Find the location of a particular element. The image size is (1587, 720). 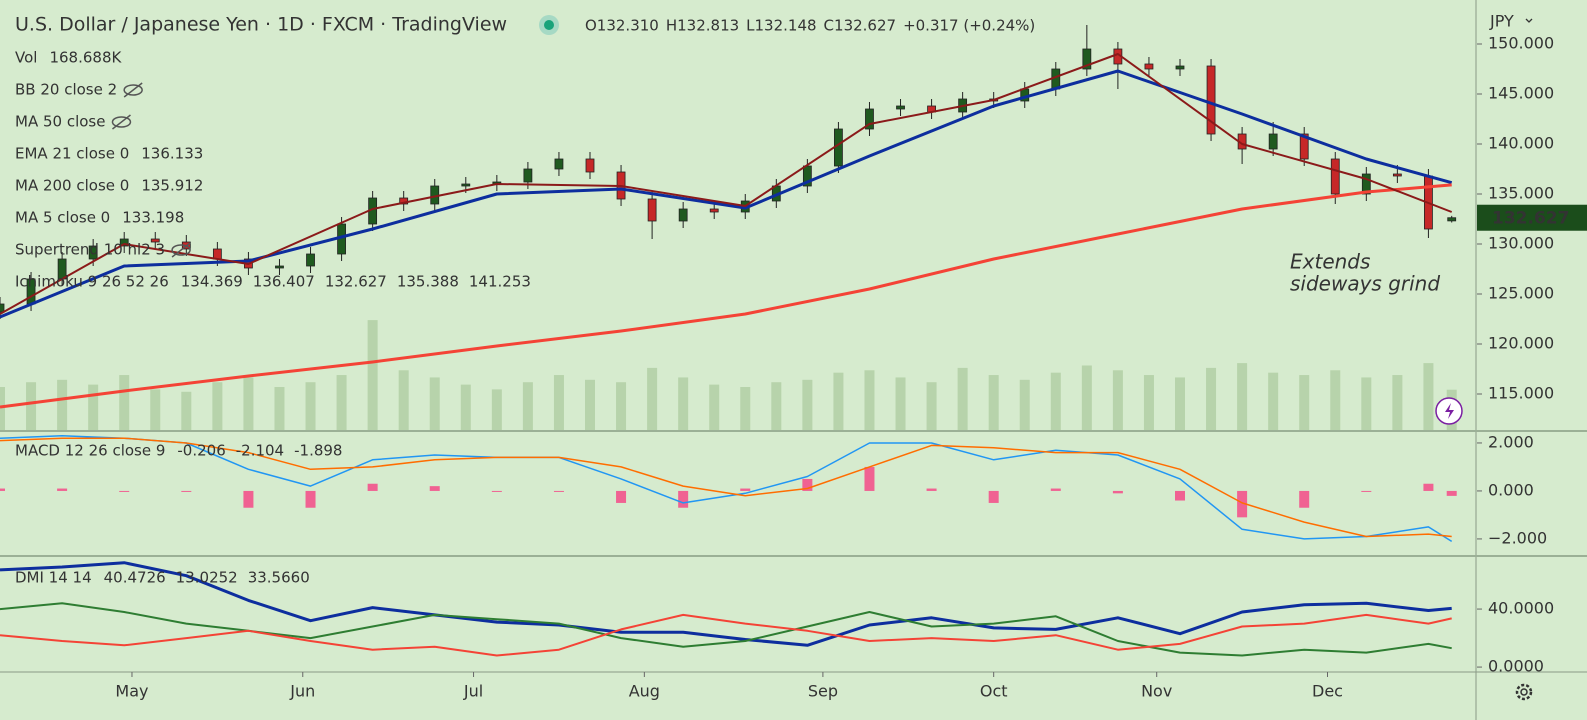

x-tick-label: Sep is located at coordinates (823, 691).